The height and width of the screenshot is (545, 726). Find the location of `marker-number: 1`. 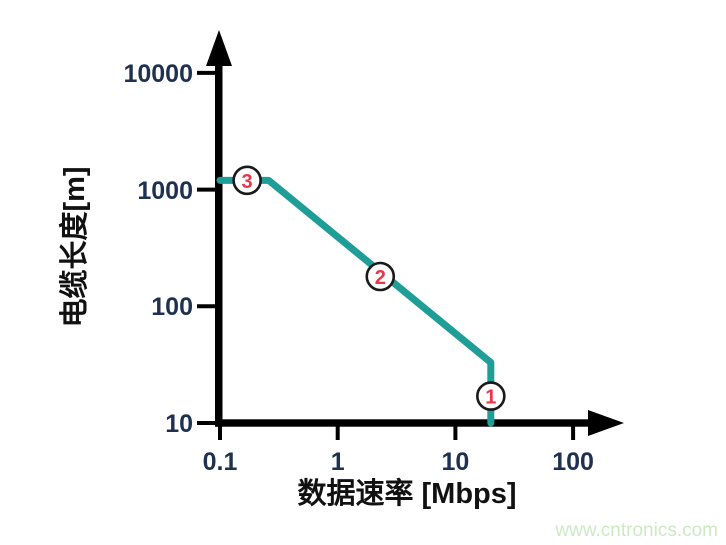

marker-number: 1 is located at coordinates (490, 398).